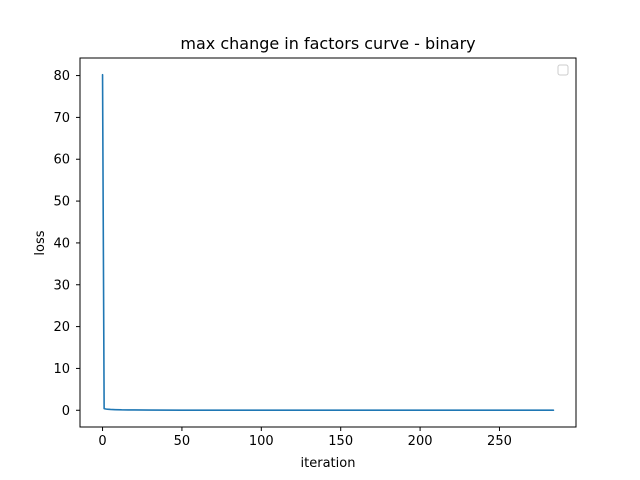 This screenshot has height=480, width=640. What do you see at coordinates (66, 411) in the screenshot?
I see `y-tick-label: 0` at bounding box center [66, 411].